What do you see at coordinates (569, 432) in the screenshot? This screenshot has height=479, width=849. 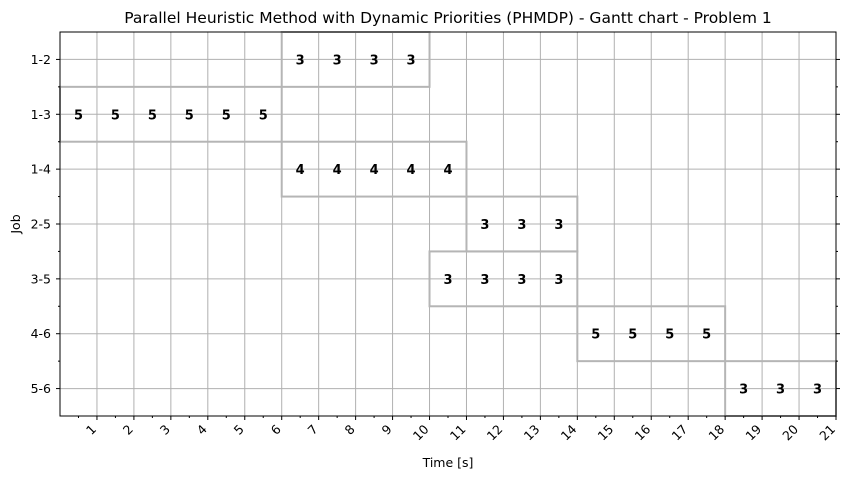 I see `x-tick-label: 14` at bounding box center [569, 432].